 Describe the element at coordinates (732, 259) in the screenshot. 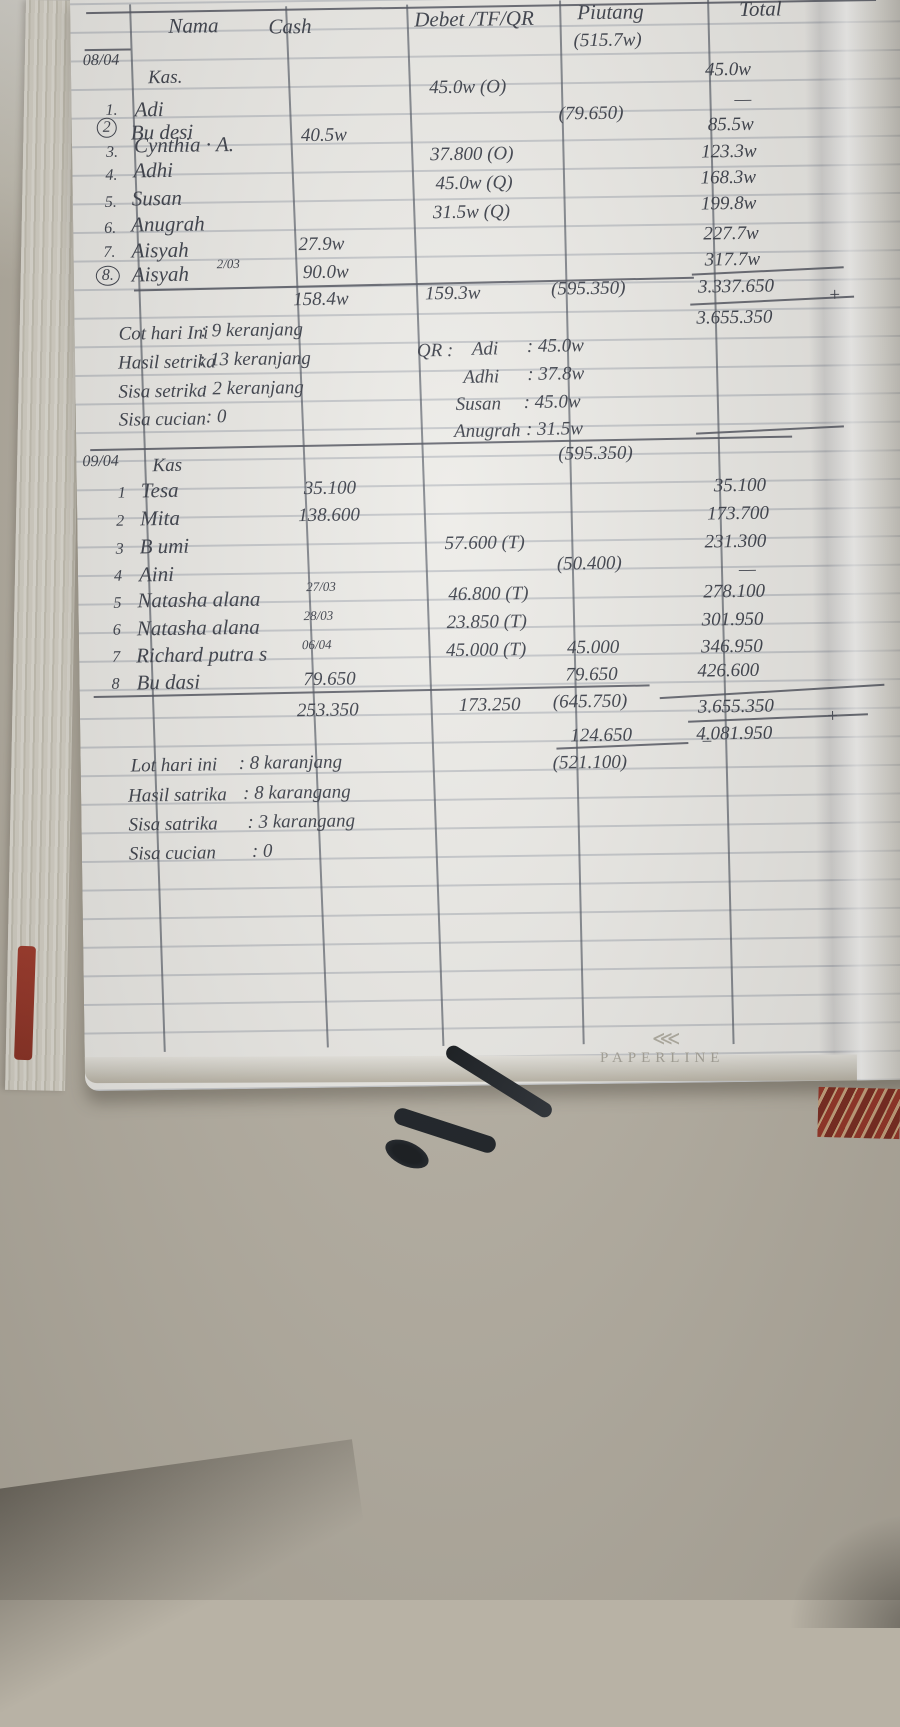

I see `cell-total: 317.7w` at that location.